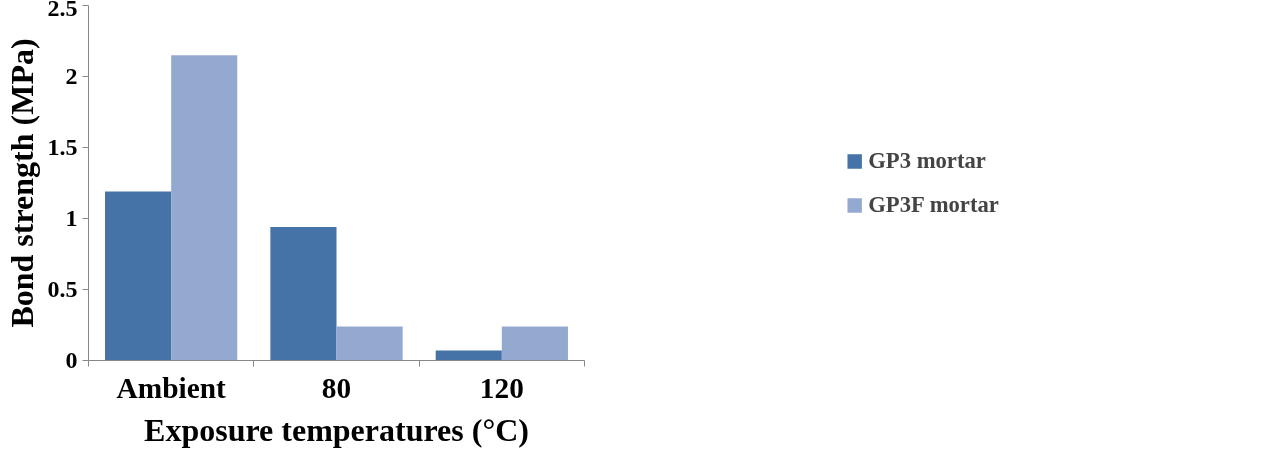 The image size is (1266, 459). What do you see at coordinates (62, 147) in the screenshot?
I see `y-tick-label: 1.5` at bounding box center [62, 147].